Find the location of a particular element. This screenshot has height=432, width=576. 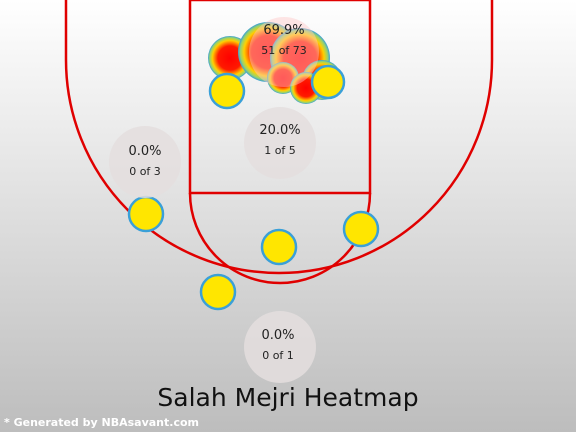

zone-top-of-key: 0.0% 0 of 1 is located at coordinates (278, 345).